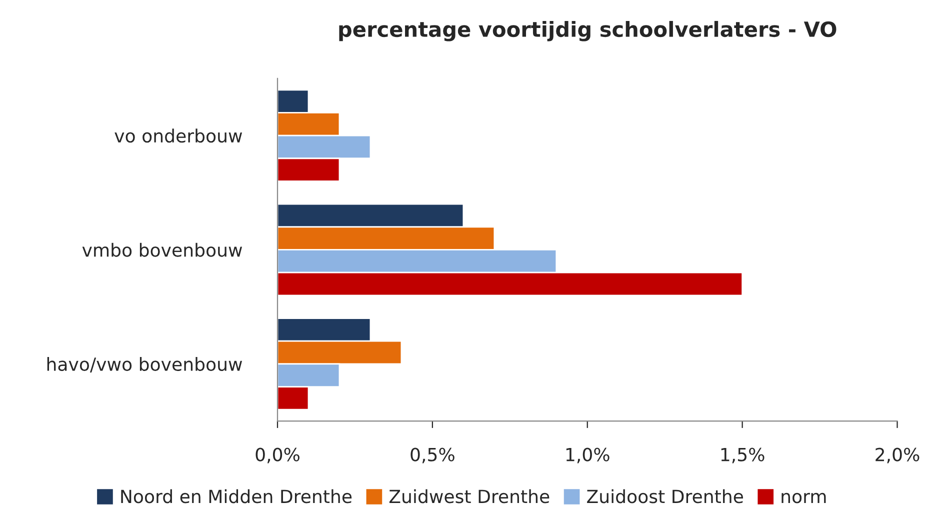 The height and width of the screenshot is (523, 925). What do you see at coordinates (278, 456) in the screenshot?
I see `x-tick-label: 0,0%` at bounding box center [278, 456].